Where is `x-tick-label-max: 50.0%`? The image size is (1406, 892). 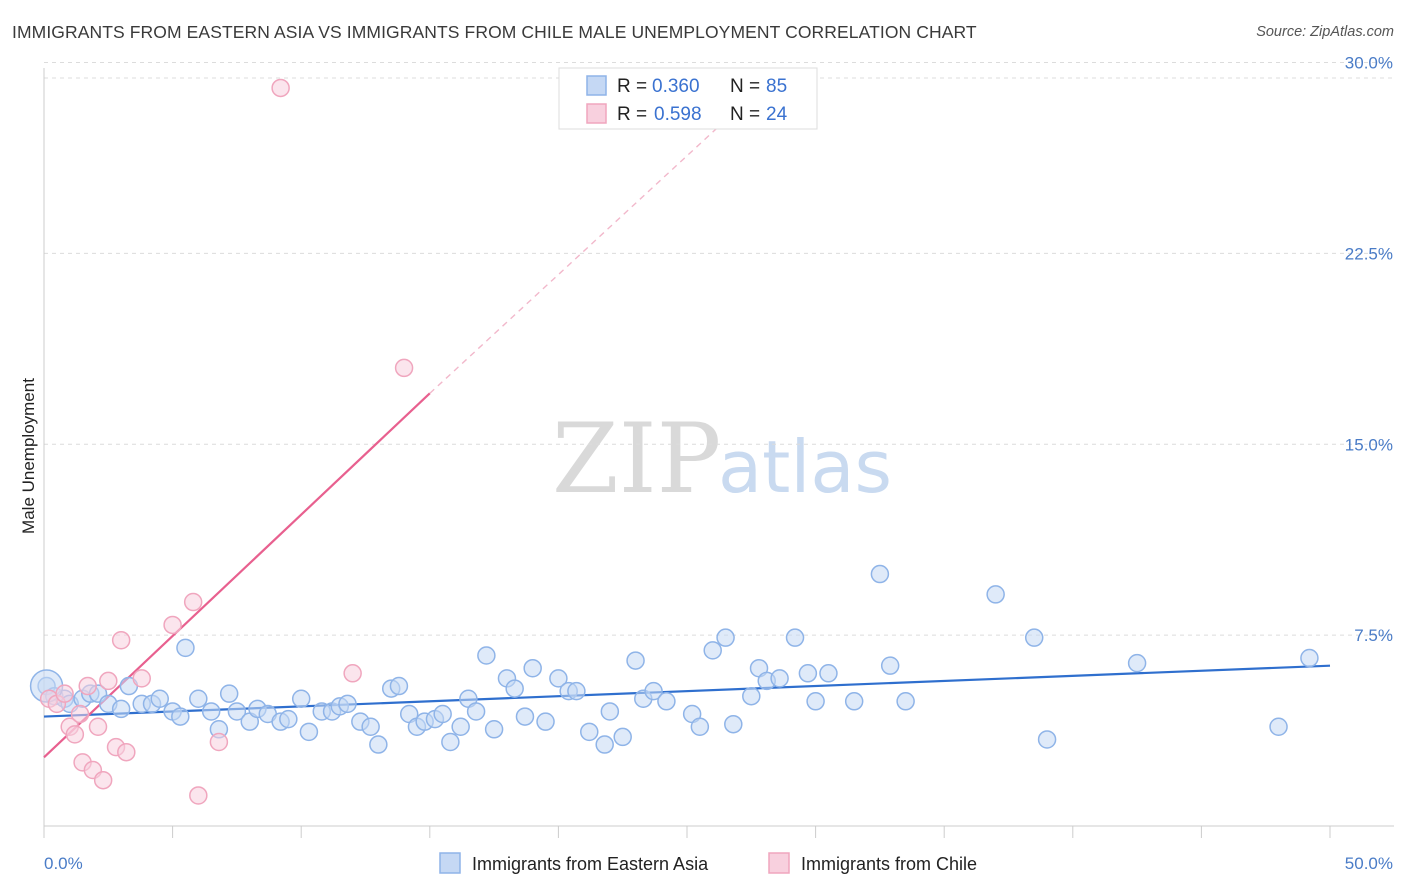 x-tick-label-max: 50.0% is located at coordinates (1369, 863).